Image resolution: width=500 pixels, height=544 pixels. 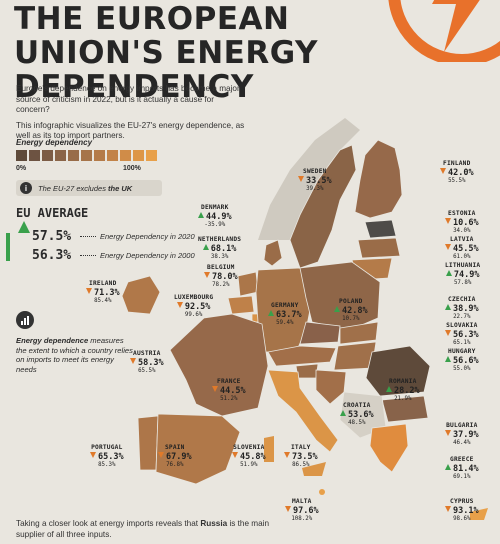 I want to click on value-2020: 65.3%, so click(x=107, y=456).